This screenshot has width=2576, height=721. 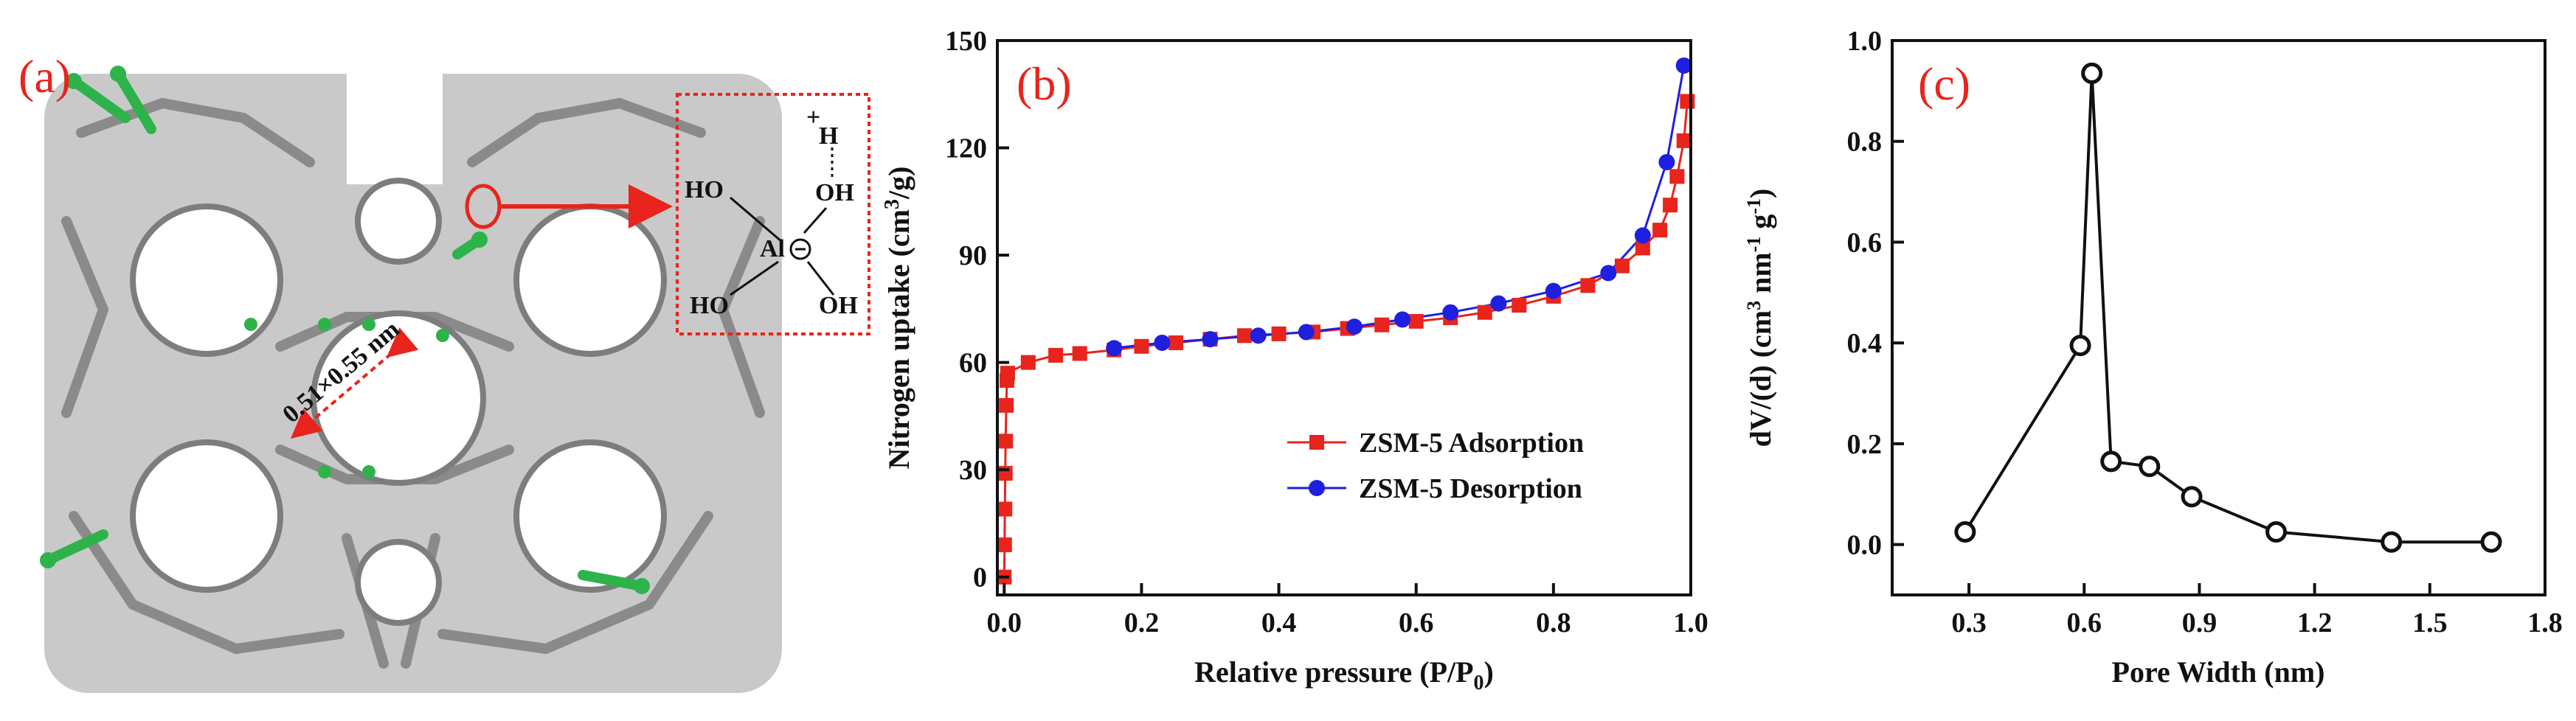 What do you see at coordinates (2545, 623) in the screenshot?
I see `x-tick-label: 1.8` at bounding box center [2545, 623].